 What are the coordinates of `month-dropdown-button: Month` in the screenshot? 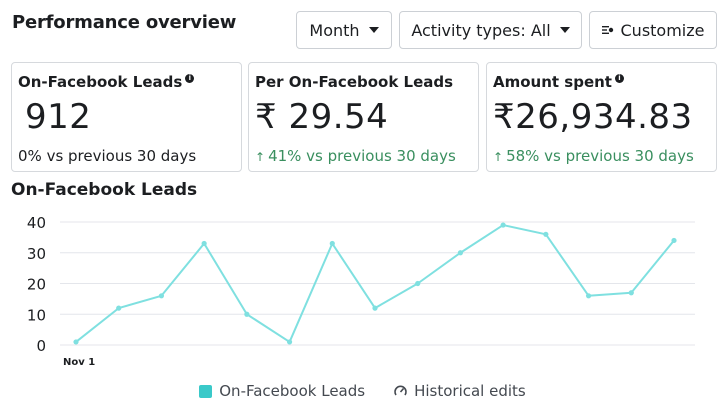 It's located at (344, 30).